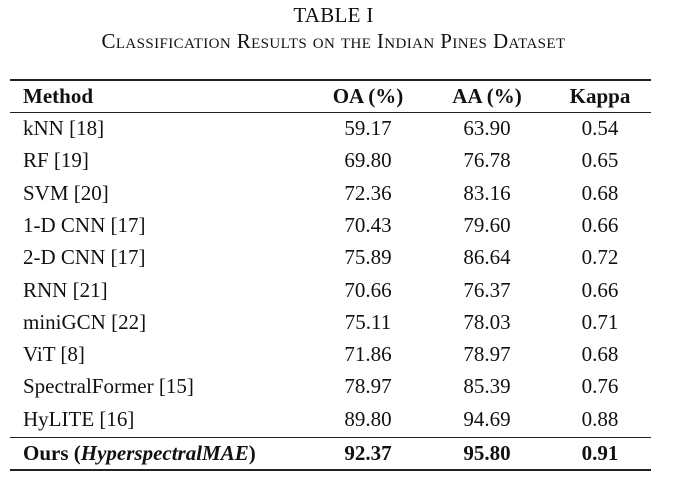  I want to click on cell-oa: 70.43, so click(368, 224).